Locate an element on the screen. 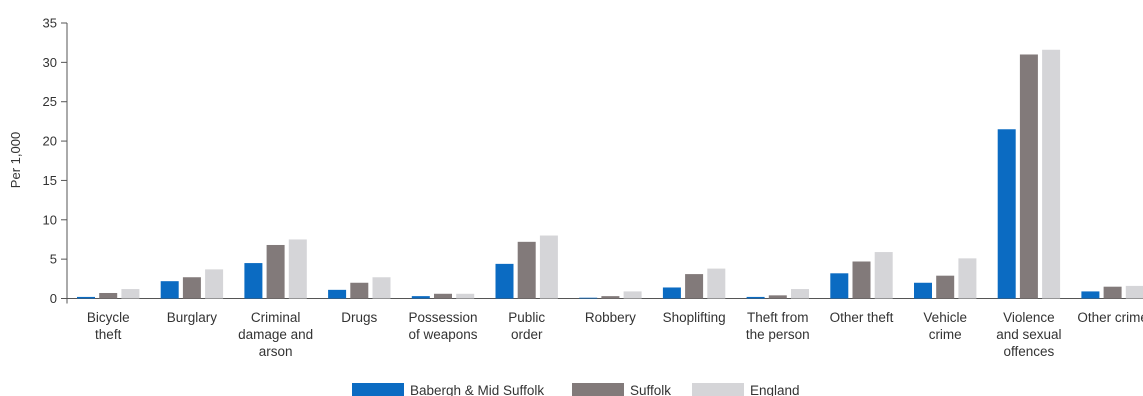 Image resolution: width=1143 pixels, height=396 pixels. y-tick-label: 10 is located at coordinates (50, 219).